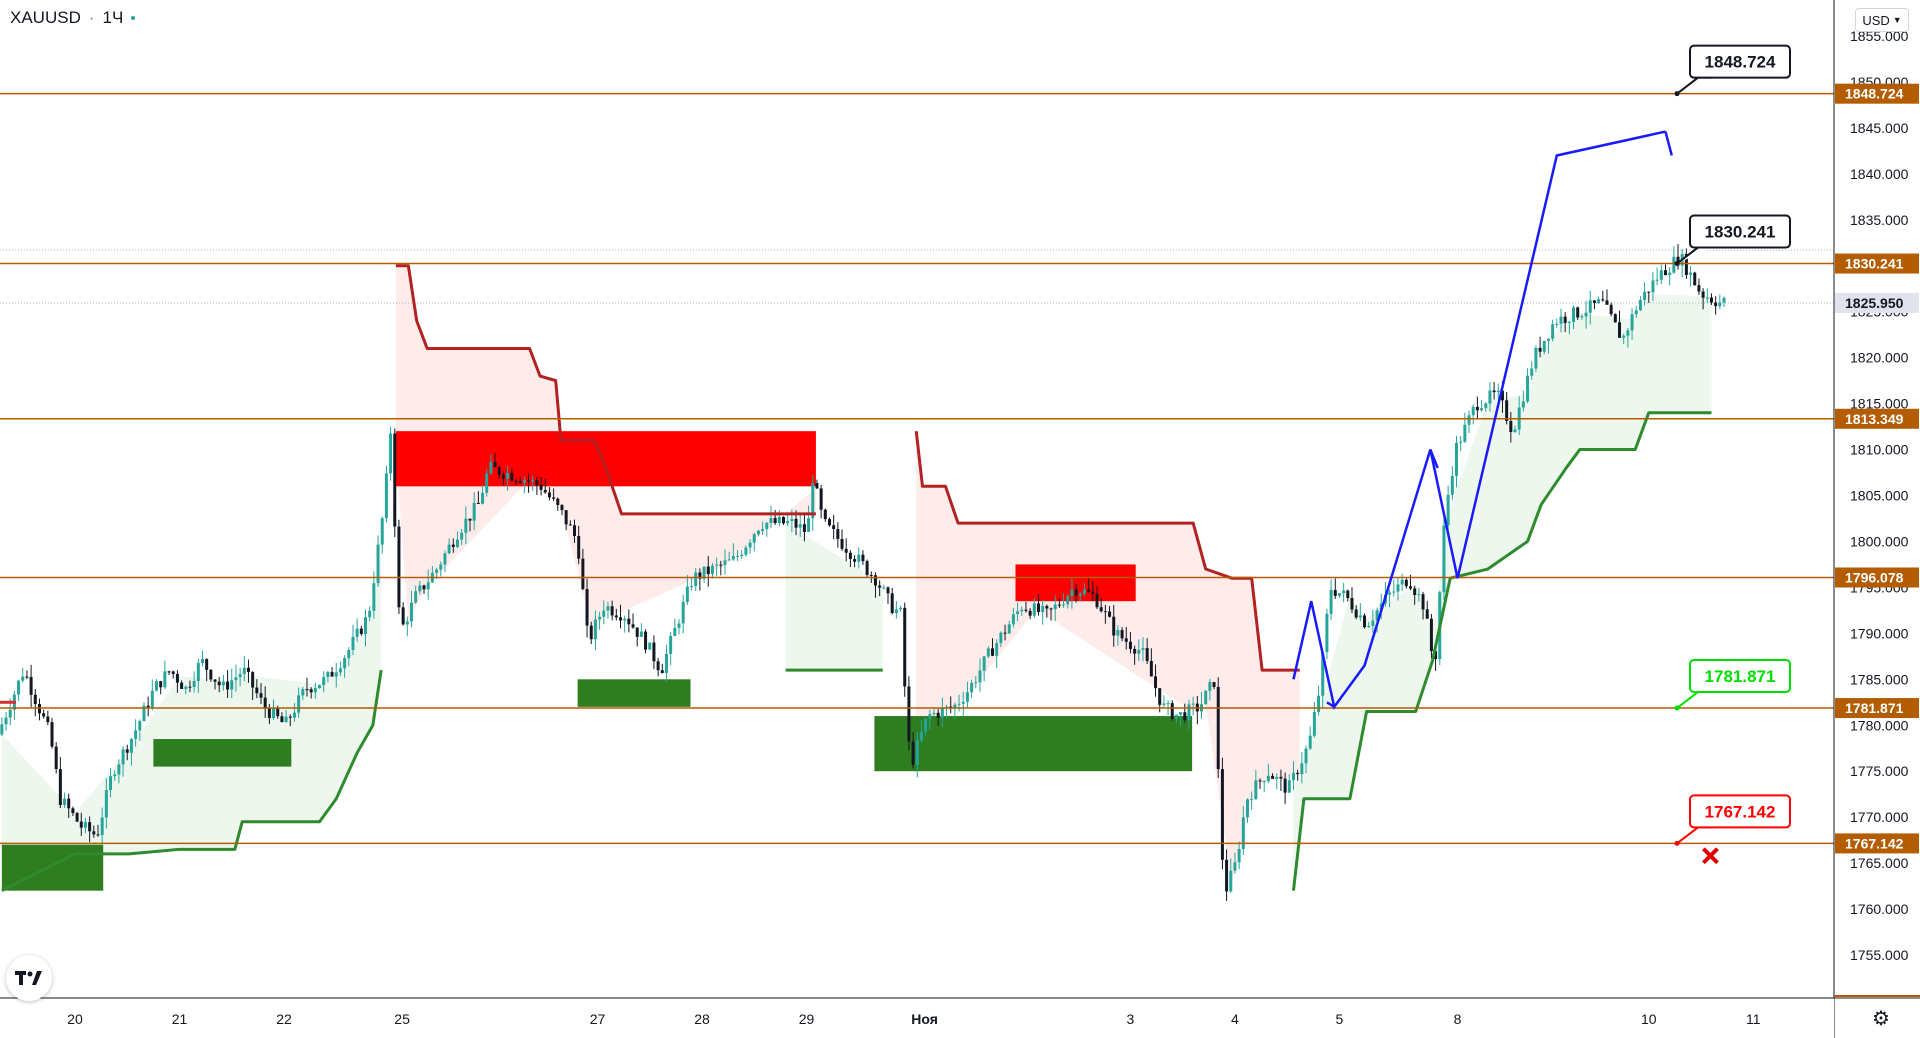 The width and height of the screenshot is (1920, 1038). What do you see at coordinates (1732, 820) in the screenshot?
I see `price-callout-3: 1767.142` at bounding box center [1732, 820].